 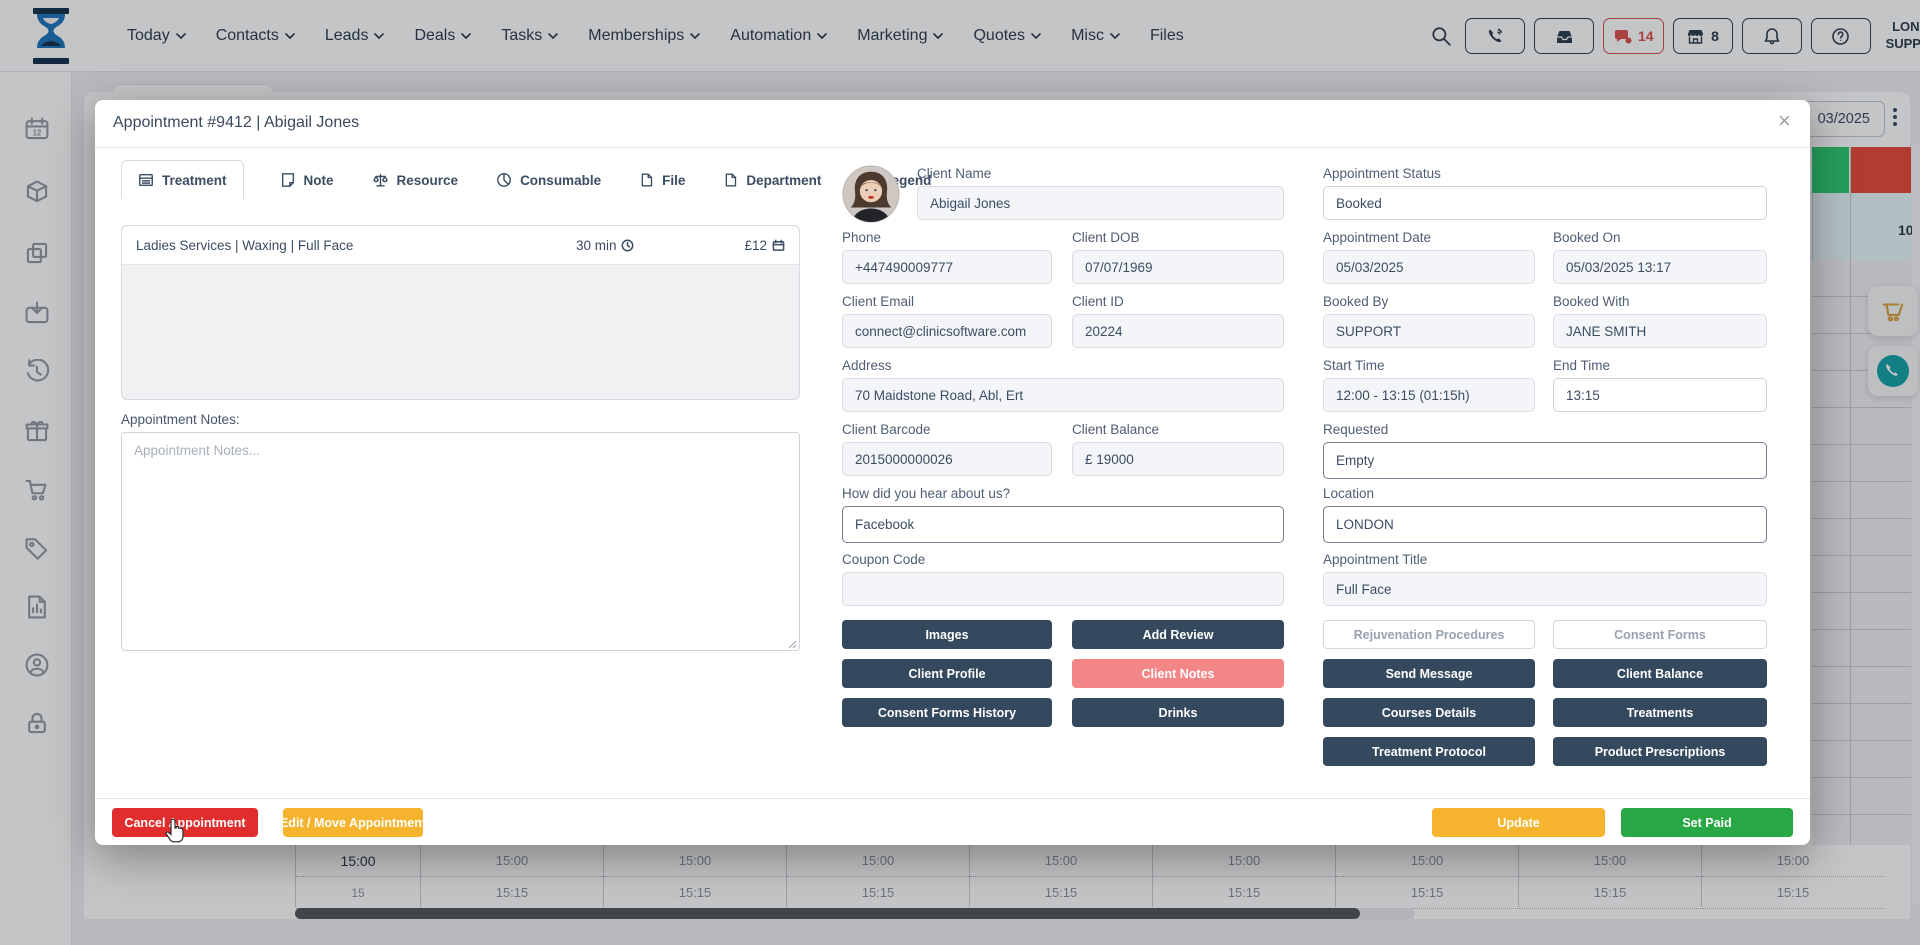 I want to click on phone-calls-button, so click(x=1495, y=36).